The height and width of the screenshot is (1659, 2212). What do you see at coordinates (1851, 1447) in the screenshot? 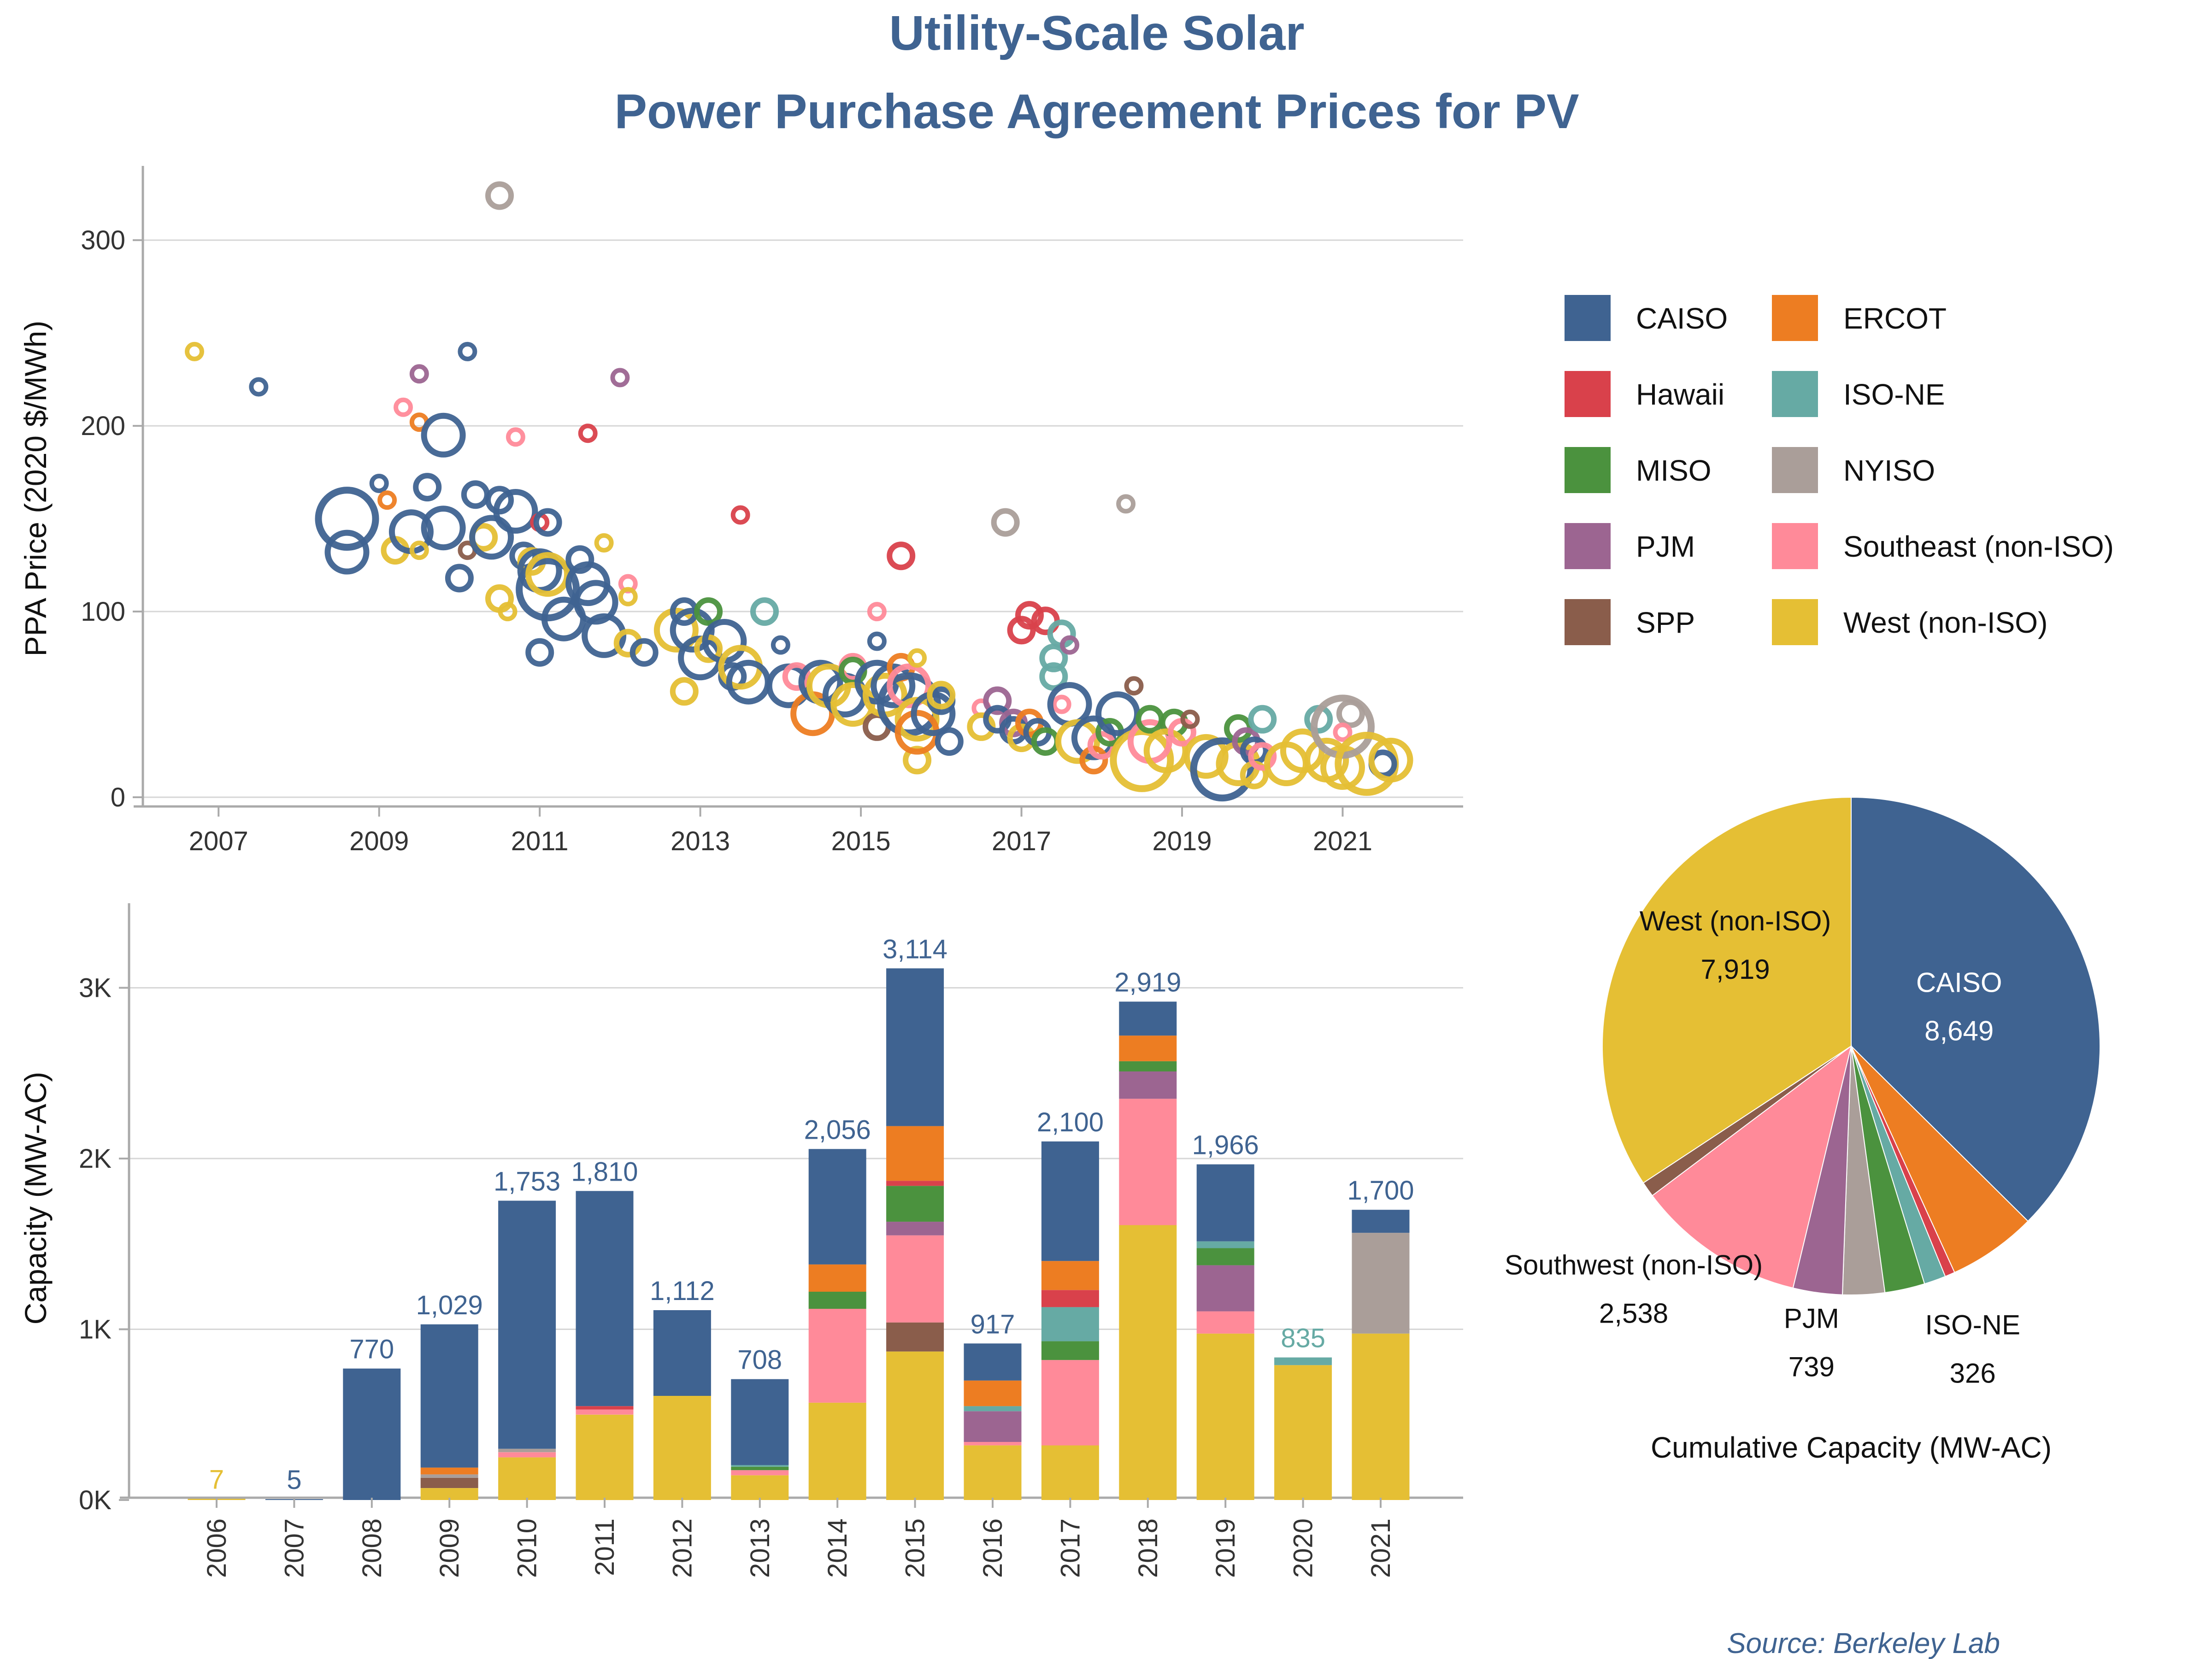
I see `pie-title: Cumulative Capacity (MW-AC)` at bounding box center [1851, 1447].